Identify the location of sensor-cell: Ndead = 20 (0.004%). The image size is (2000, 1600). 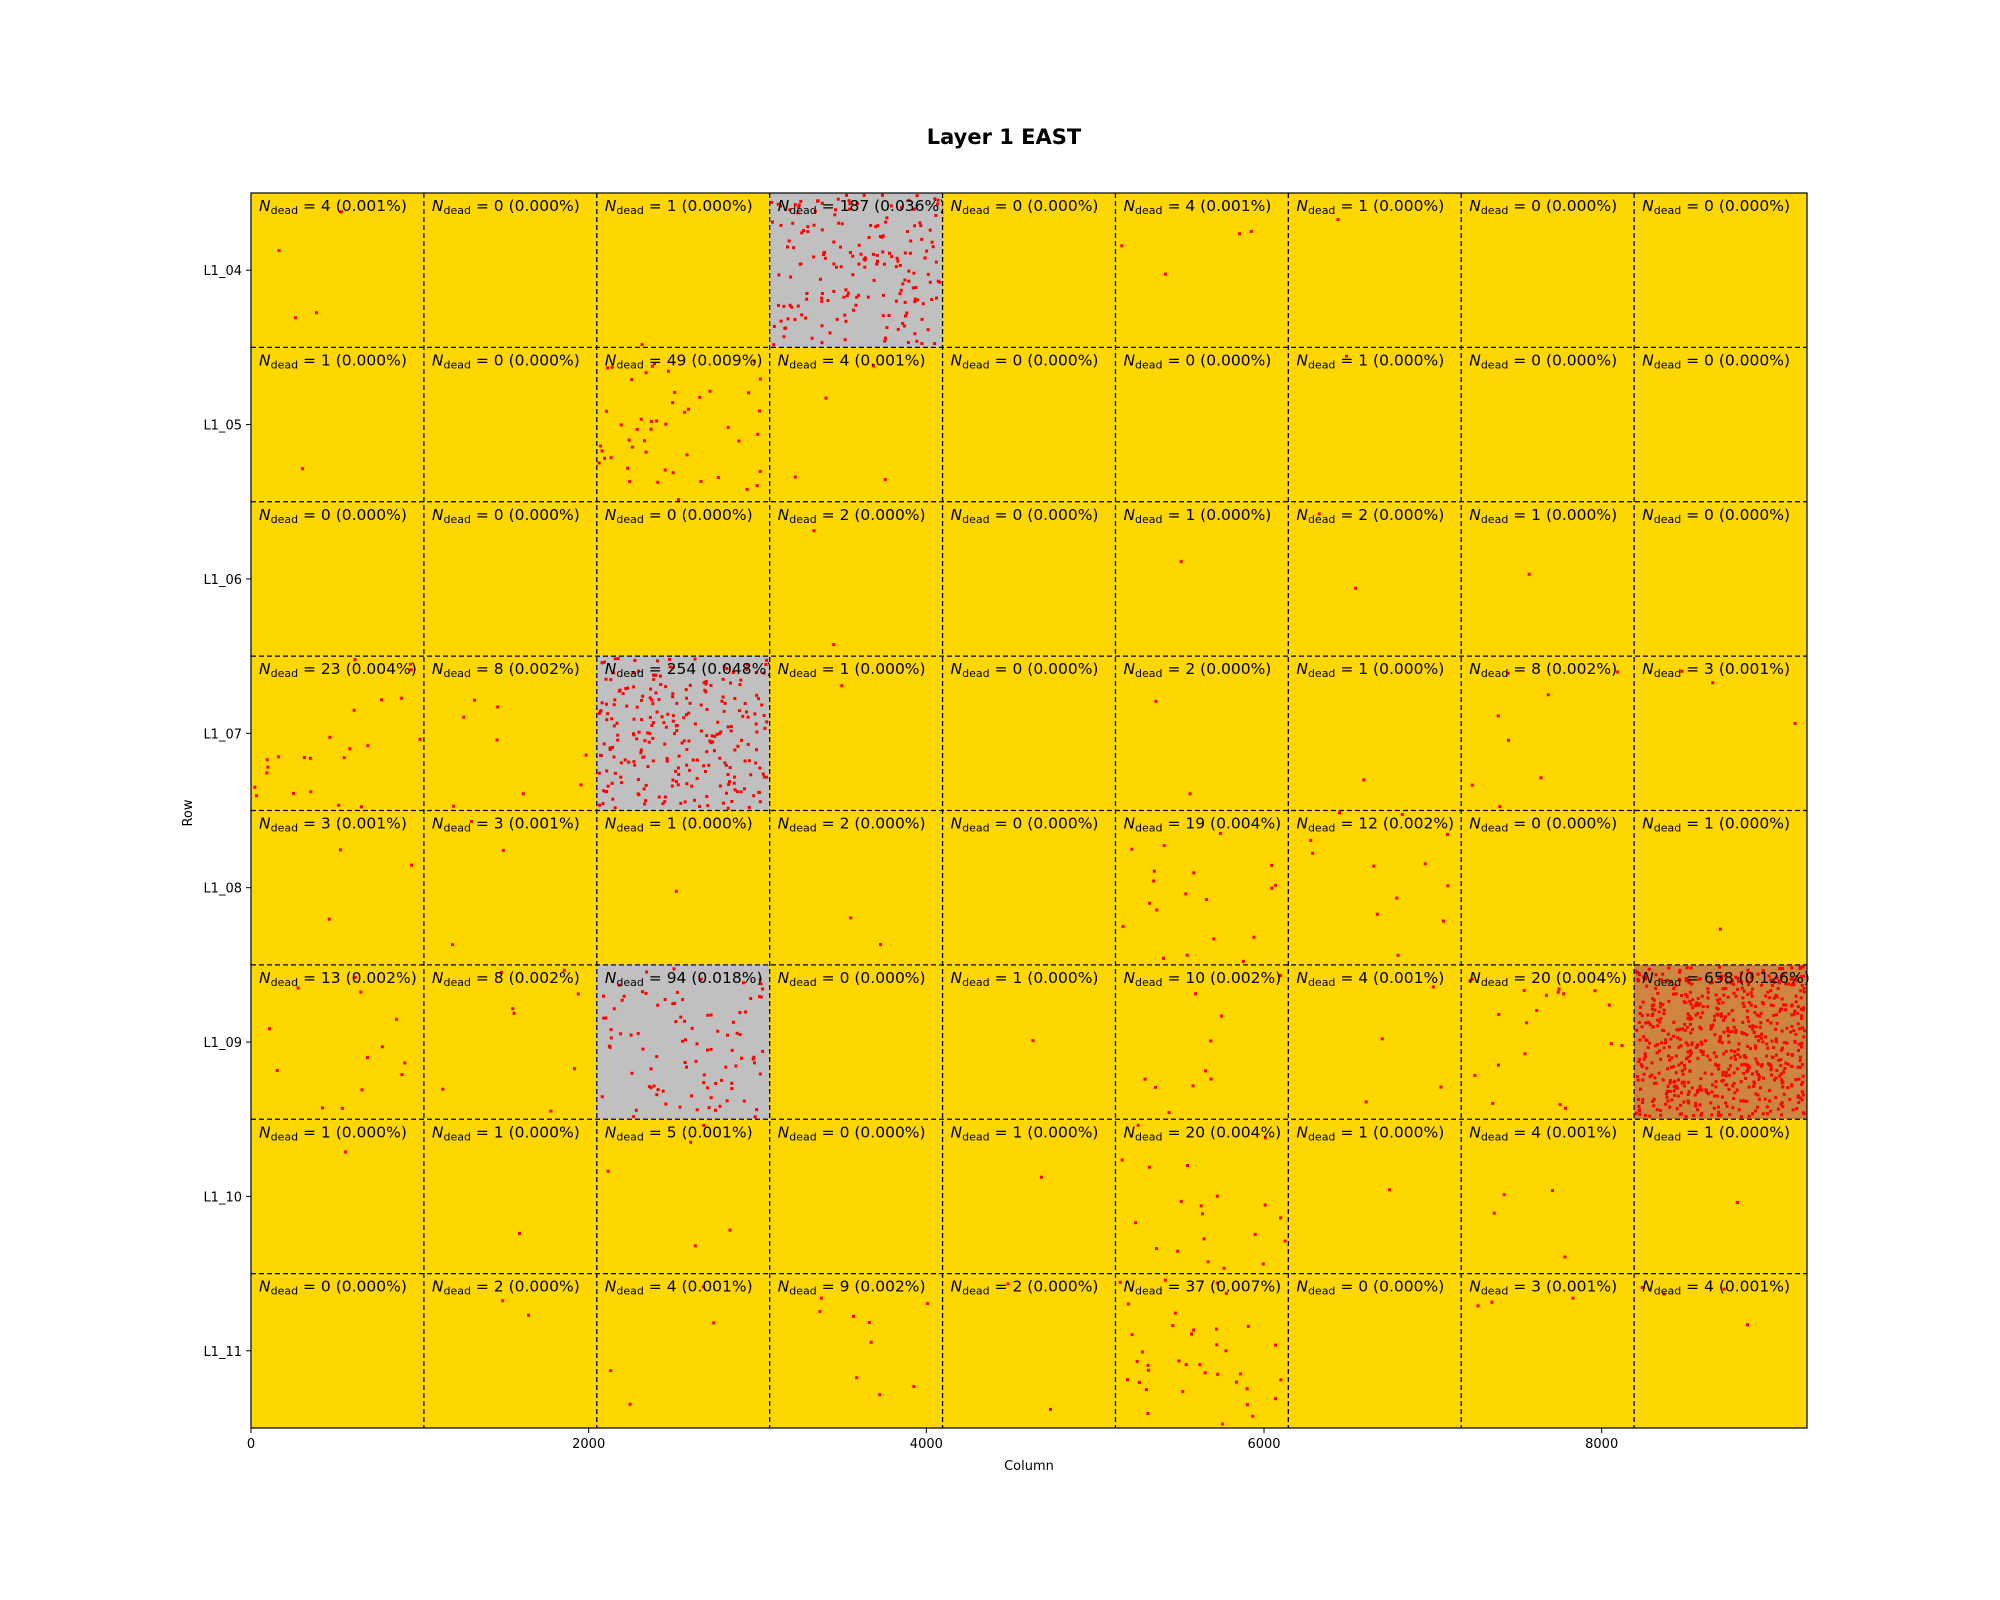
(1548, 1042).